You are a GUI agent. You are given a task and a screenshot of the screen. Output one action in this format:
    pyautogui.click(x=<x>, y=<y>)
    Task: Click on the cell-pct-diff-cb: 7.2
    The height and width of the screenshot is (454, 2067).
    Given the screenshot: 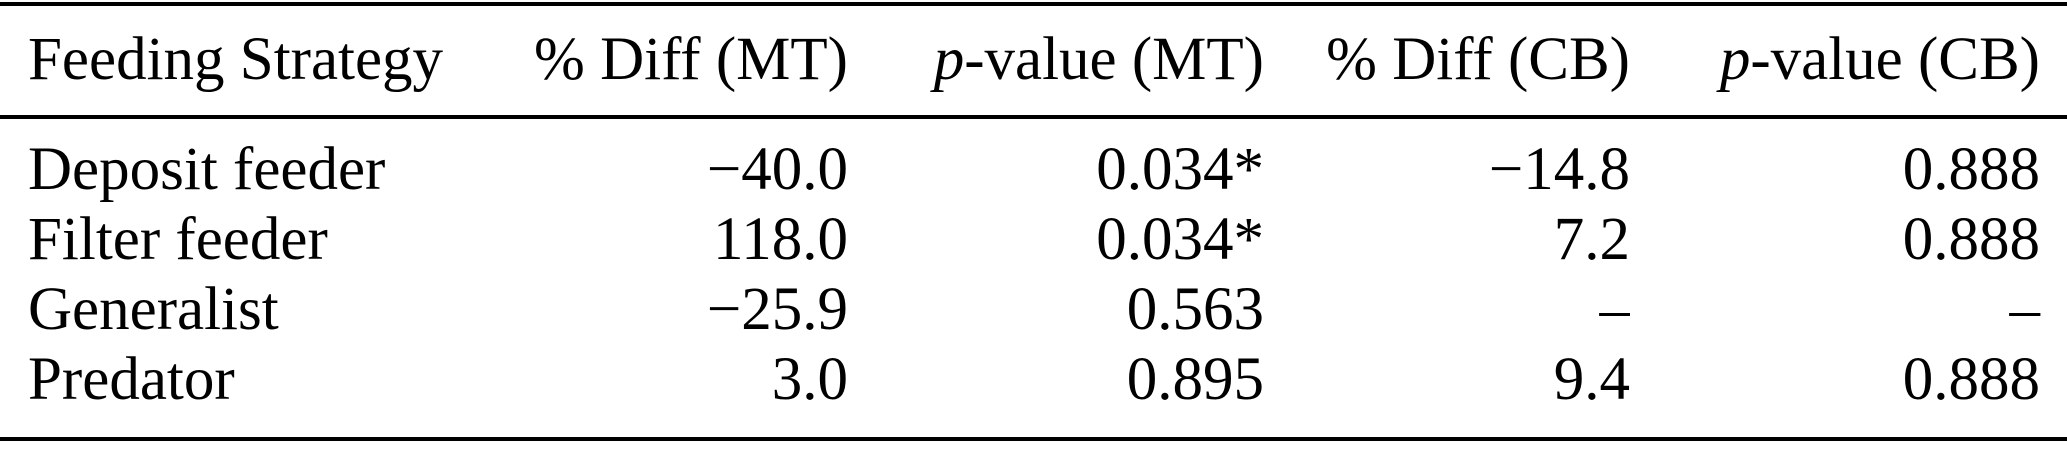 What is the action you would take?
    pyautogui.click(x=1591, y=239)
    